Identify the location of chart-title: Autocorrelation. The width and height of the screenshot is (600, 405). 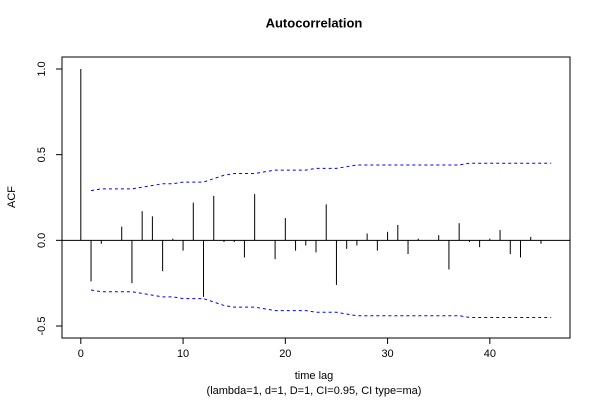
(314, 22).